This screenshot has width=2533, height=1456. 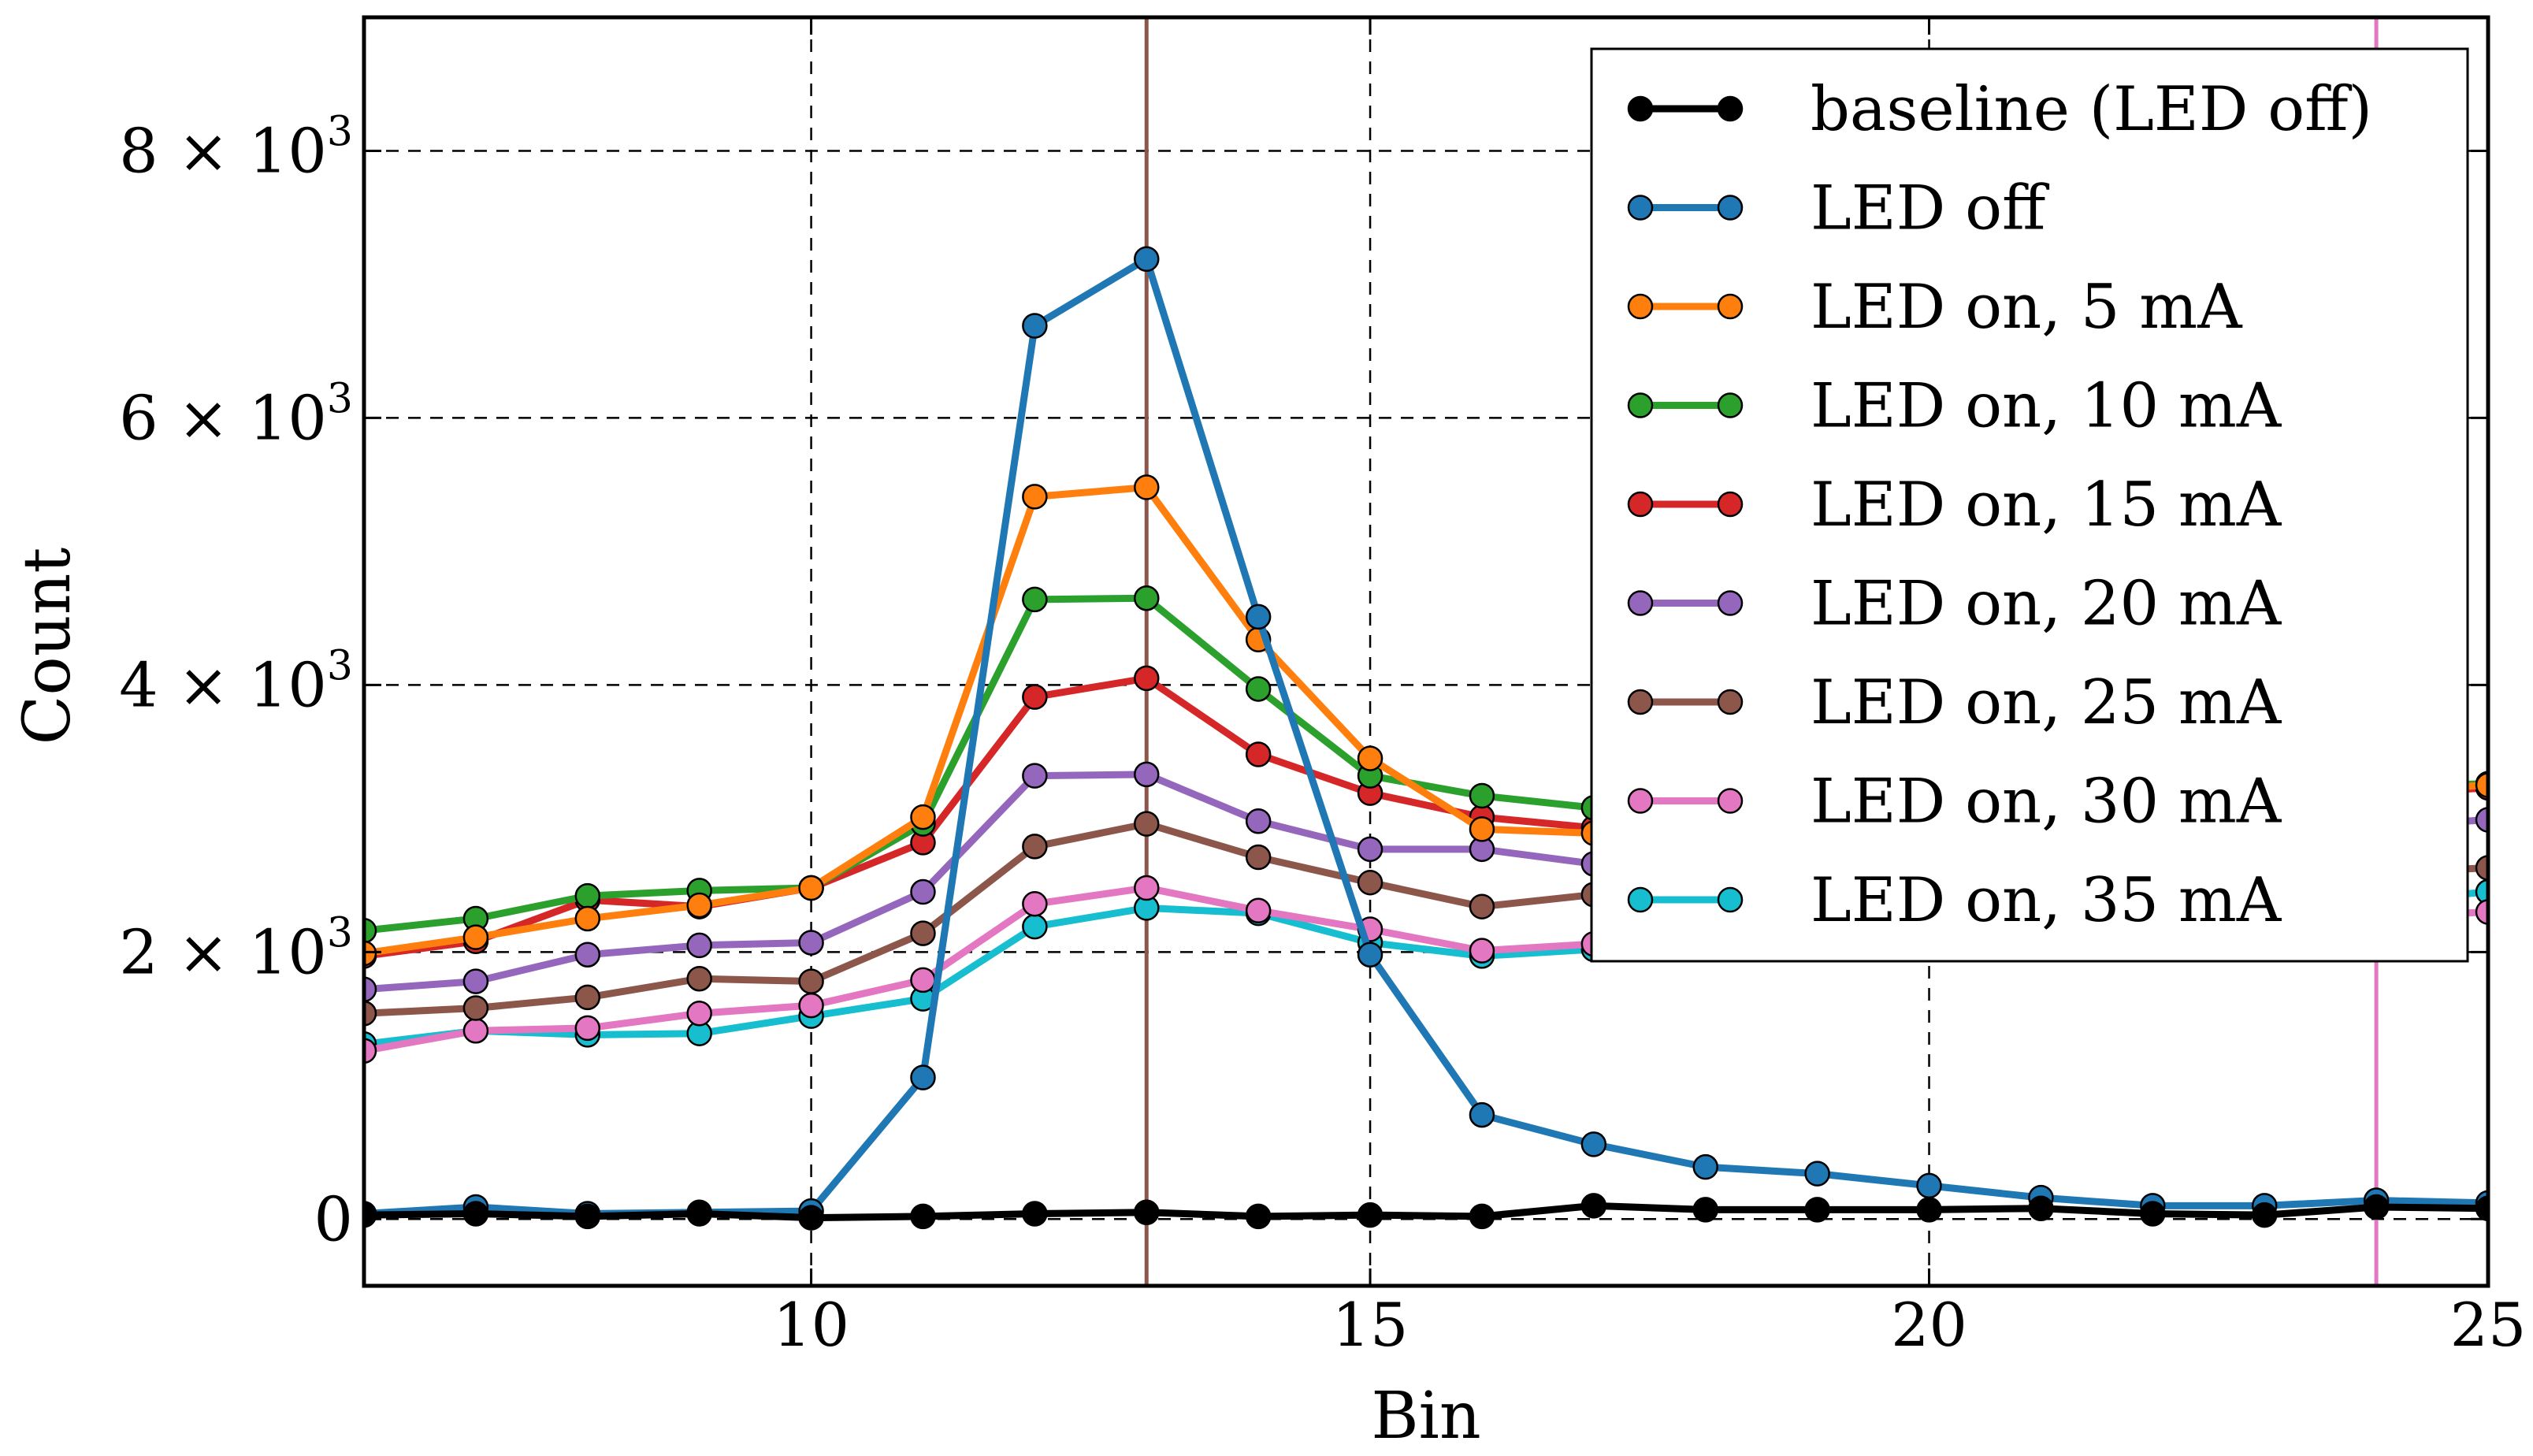 What do you see at coordinates (2046, 702) in the screenshot?
I see `legend-label: LED on, 25 mA` at bounding box center [2046, 702].